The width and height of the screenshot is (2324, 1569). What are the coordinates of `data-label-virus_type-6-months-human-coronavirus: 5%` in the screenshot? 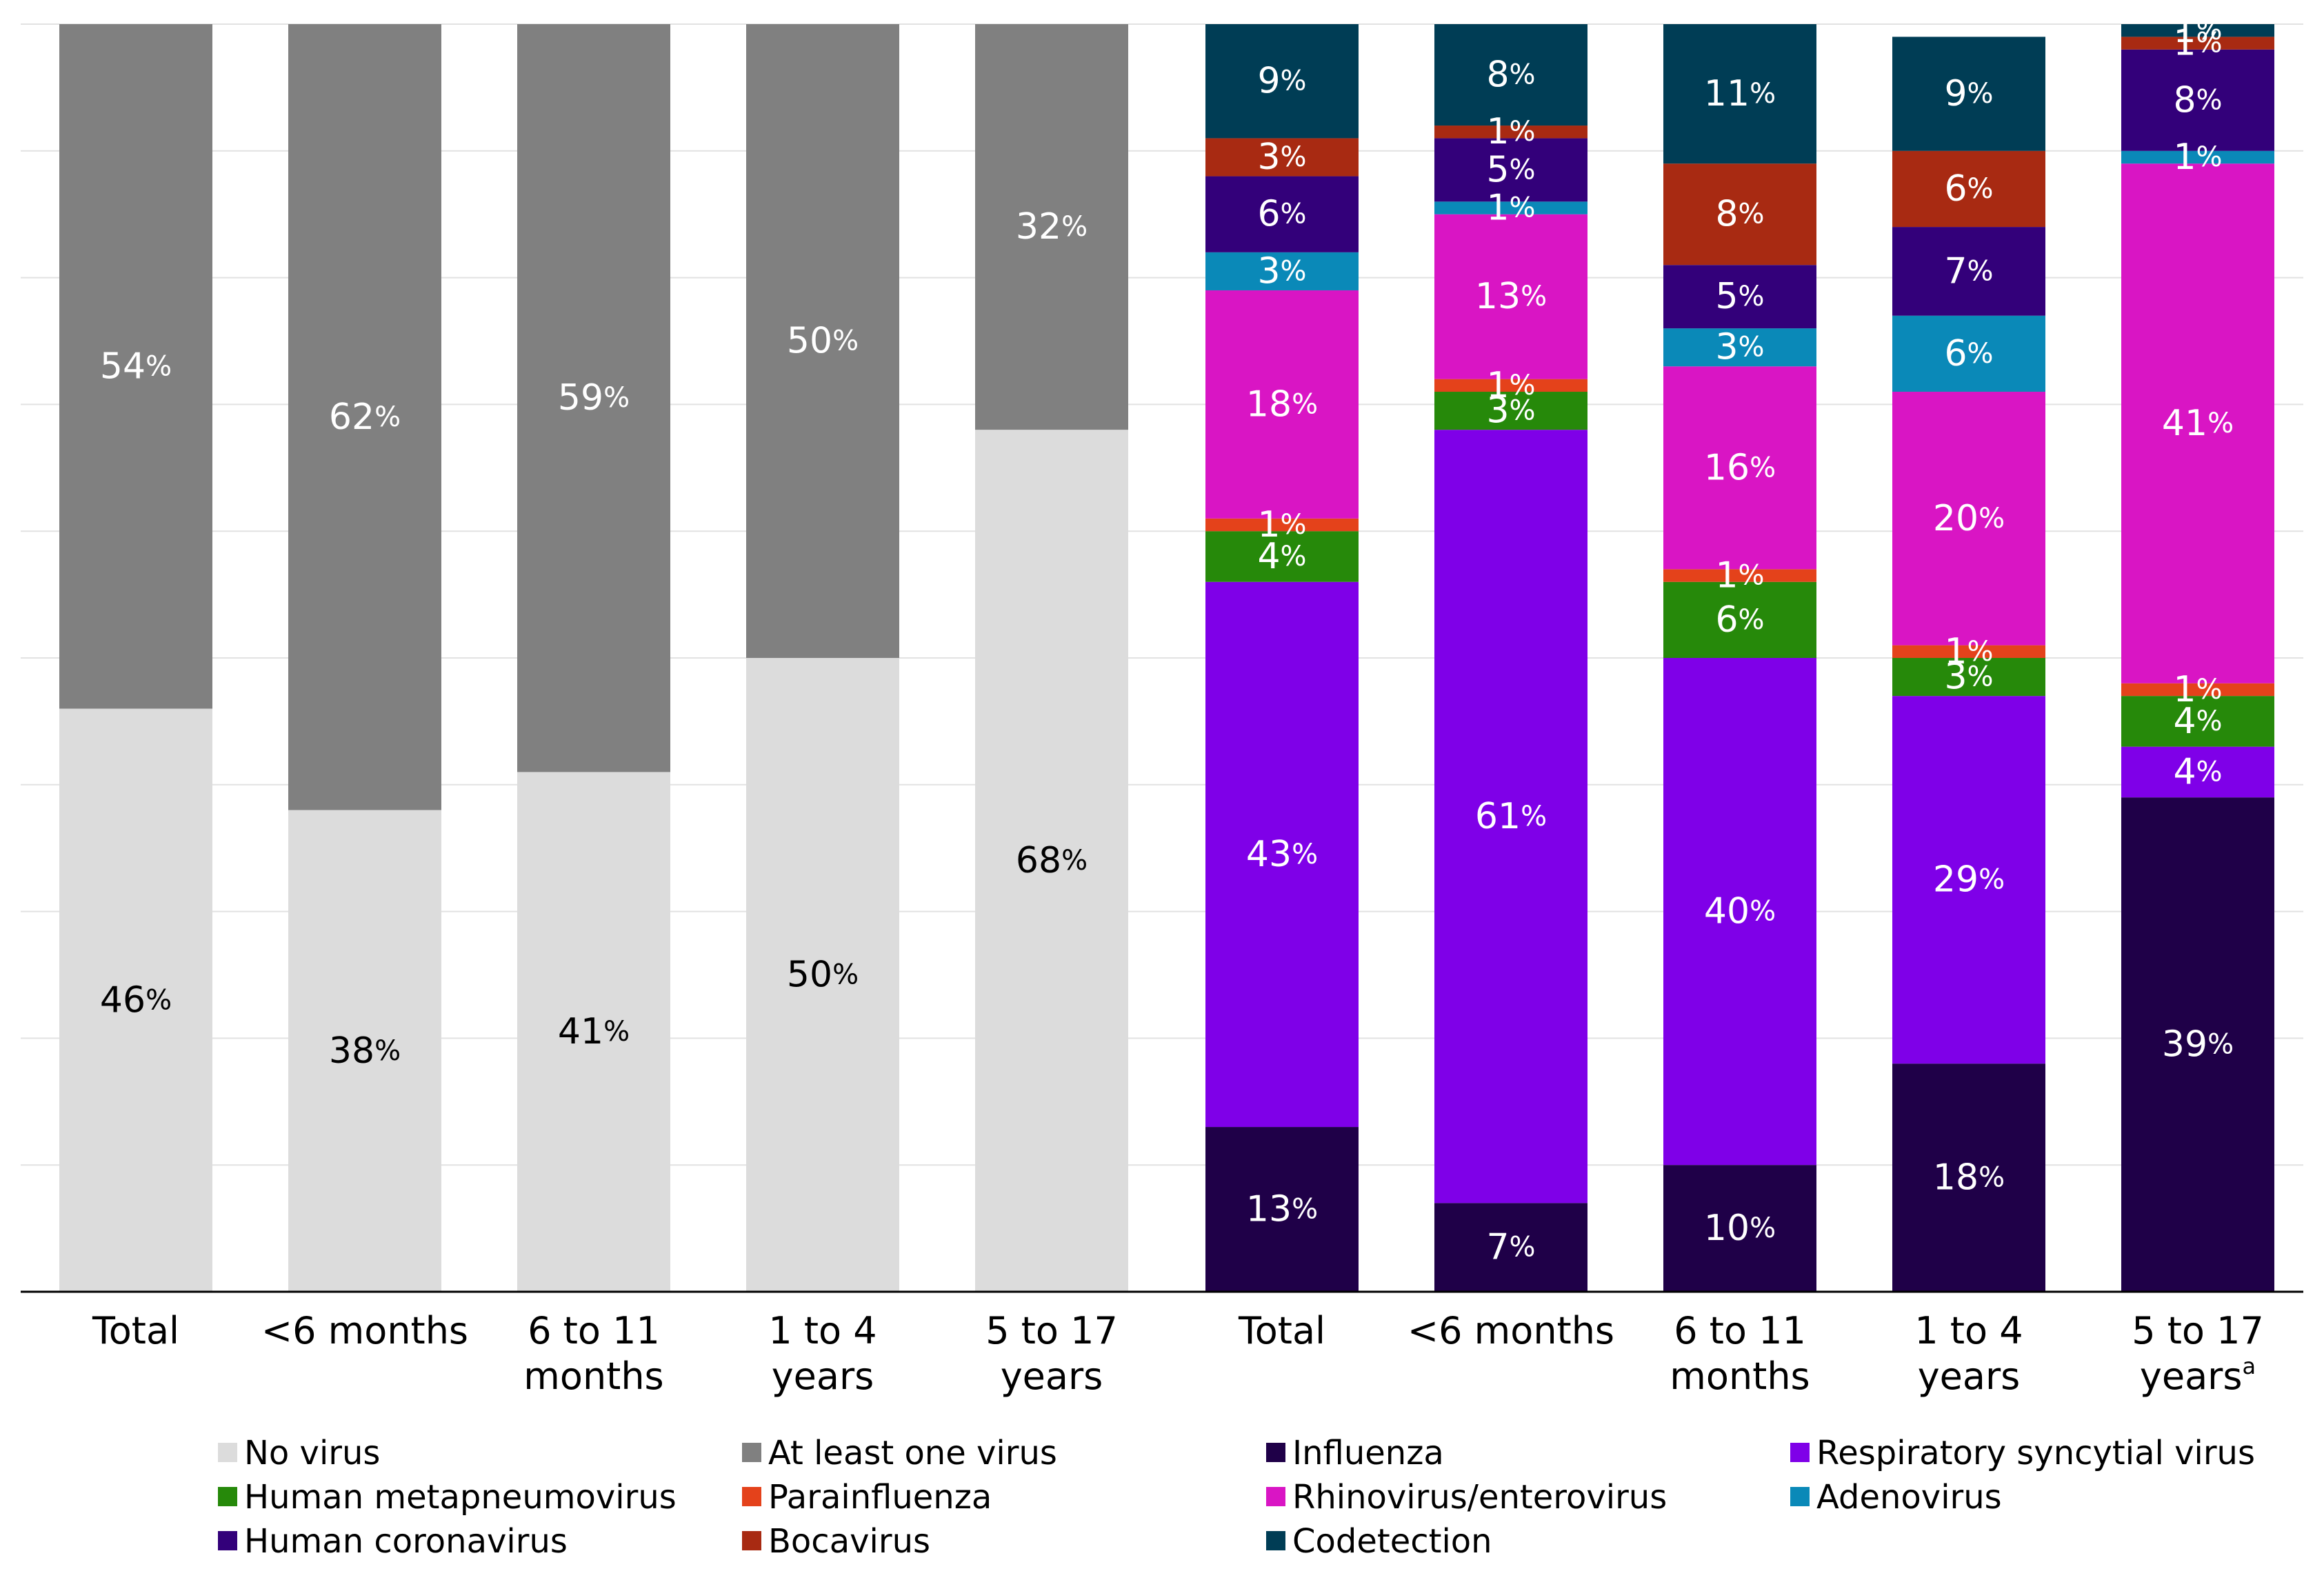 It's located at (1510, 169).